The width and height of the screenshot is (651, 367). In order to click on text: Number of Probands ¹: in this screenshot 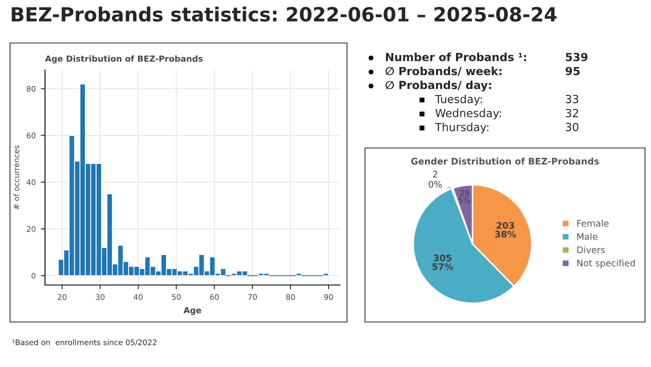, I will do `click(456, 57)`.